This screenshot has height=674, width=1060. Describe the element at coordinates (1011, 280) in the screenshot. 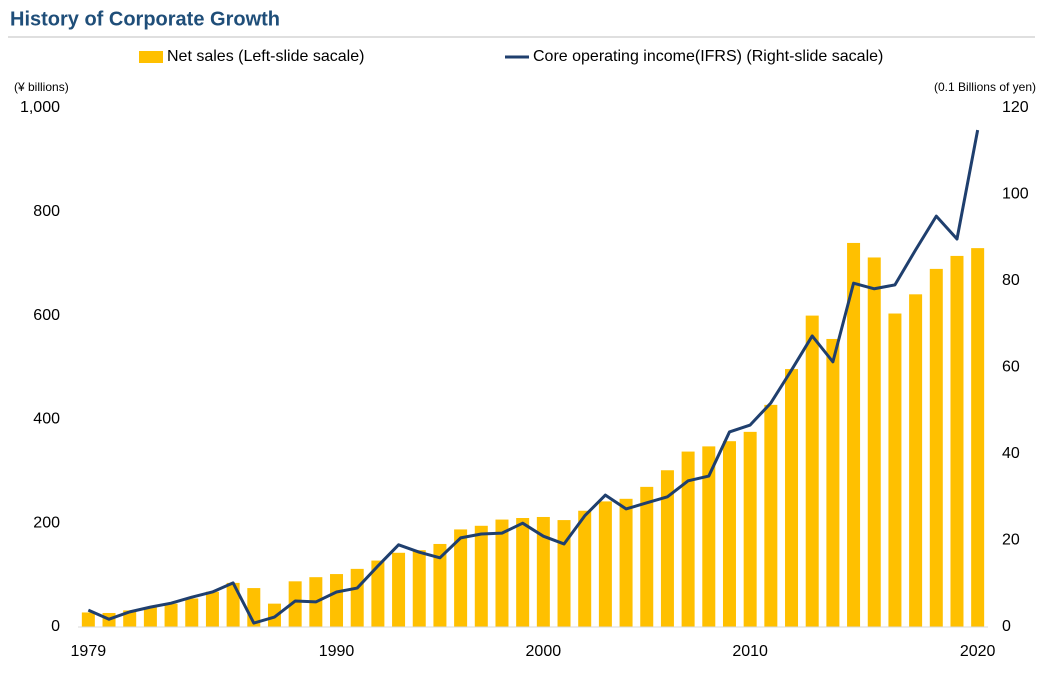

I see `y2-tick-label: 80` at that location.